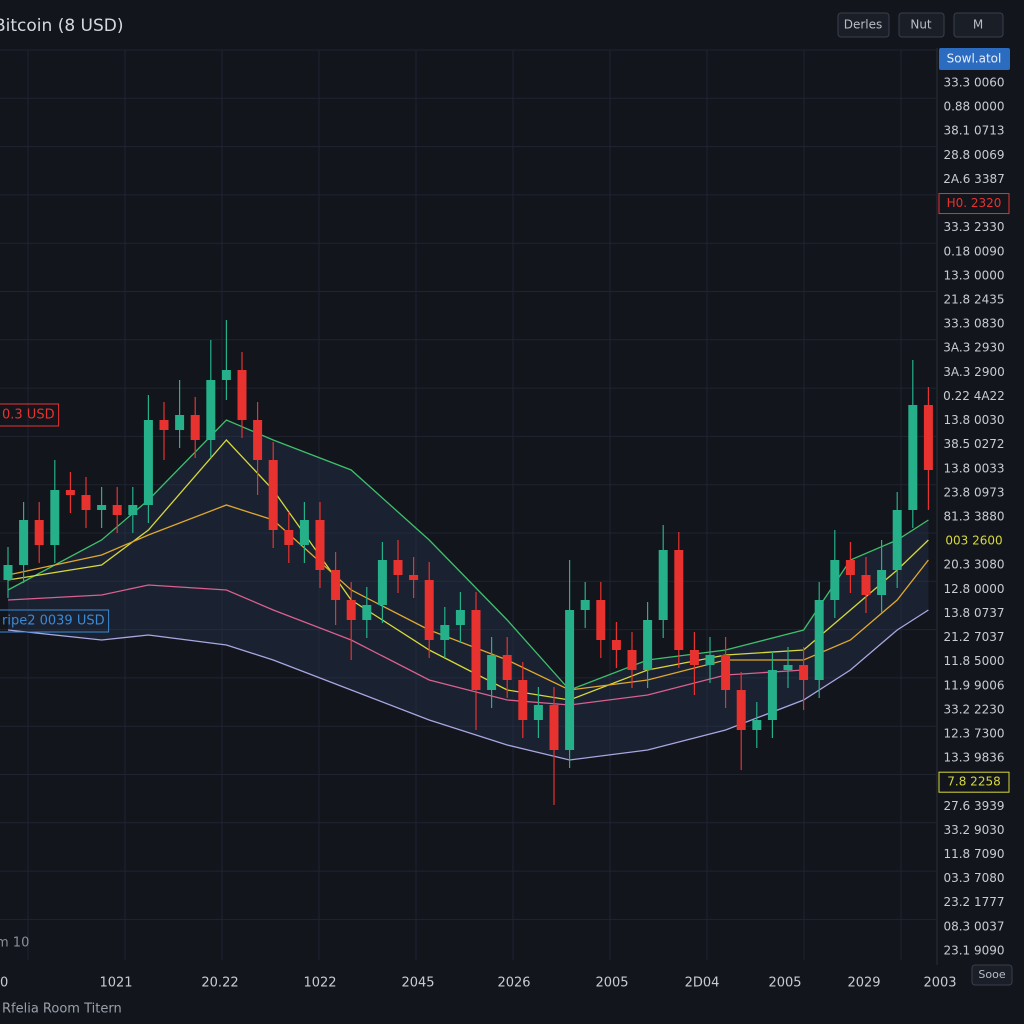 This screenshot has width=1024, height=1024. I want to click on price-marker-box, so click(974, 782).